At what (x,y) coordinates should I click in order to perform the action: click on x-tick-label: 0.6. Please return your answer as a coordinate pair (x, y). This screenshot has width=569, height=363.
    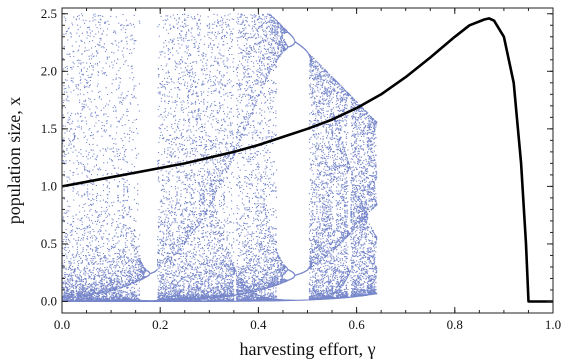
    Looking at the image, I should click on (356, 324).